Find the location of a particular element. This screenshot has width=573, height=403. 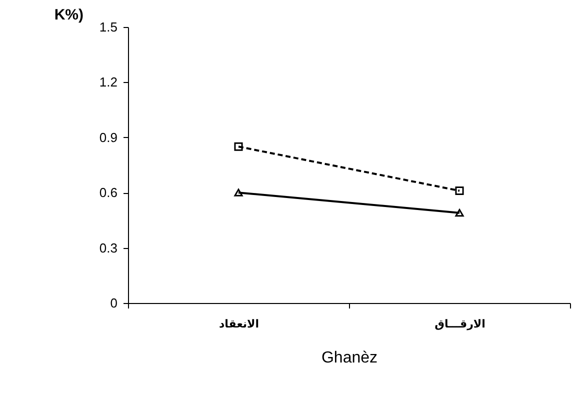

y-tick-label: 0.9 is located at coordinates (108, 137).